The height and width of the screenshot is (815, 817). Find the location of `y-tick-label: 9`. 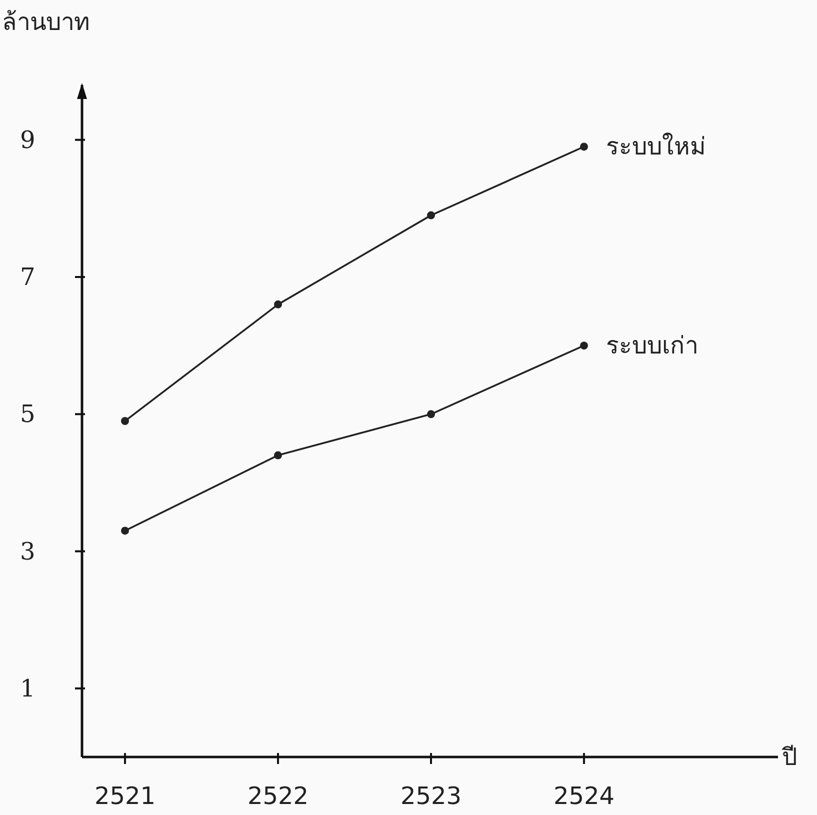

y-tick-label: 9 is located at coordinates (28, 140).